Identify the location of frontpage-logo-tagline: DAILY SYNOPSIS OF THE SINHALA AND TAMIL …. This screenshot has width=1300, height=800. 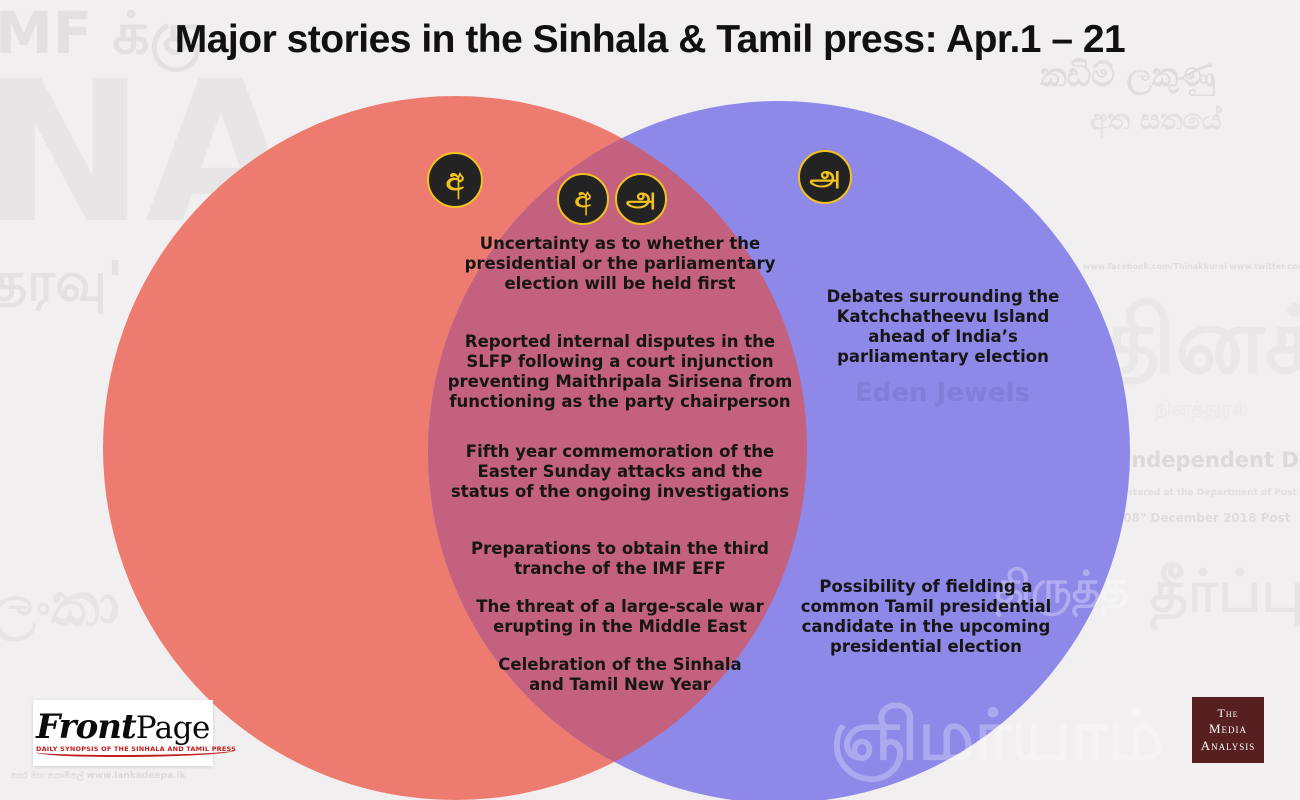
(136, 751).